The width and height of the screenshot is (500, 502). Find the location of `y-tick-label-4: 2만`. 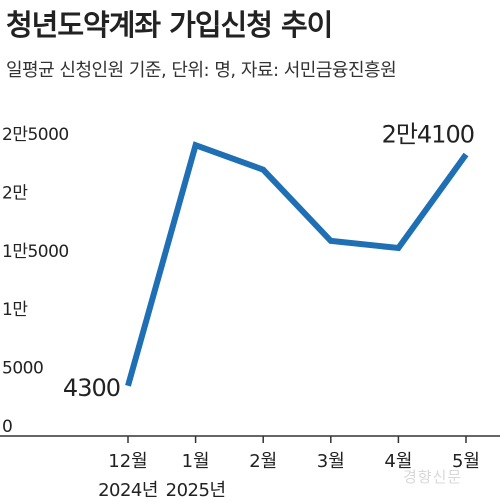

y-tick-label-4: 2만 is located at coordinates (15, 193).